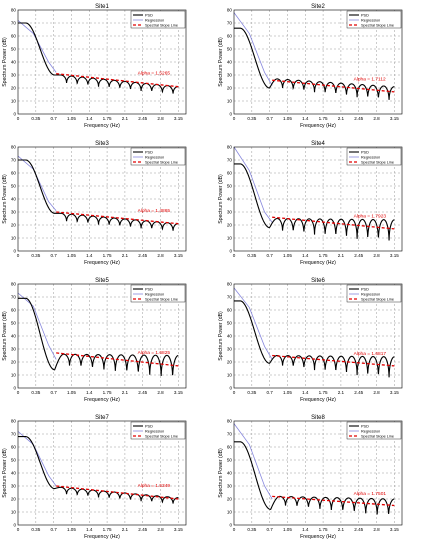 The image size is (431, 550). I want to click on chart-title: Site3, so click(102, 144).